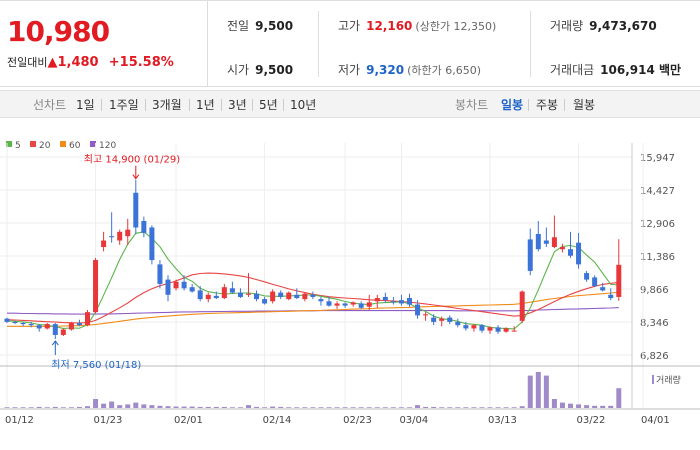 Image resolution: width=700 pixels, height=450 pixels. Describe the element at coordinates (623, 26) in the screenshot. I see `volume-value: 9,473,670` at that location.